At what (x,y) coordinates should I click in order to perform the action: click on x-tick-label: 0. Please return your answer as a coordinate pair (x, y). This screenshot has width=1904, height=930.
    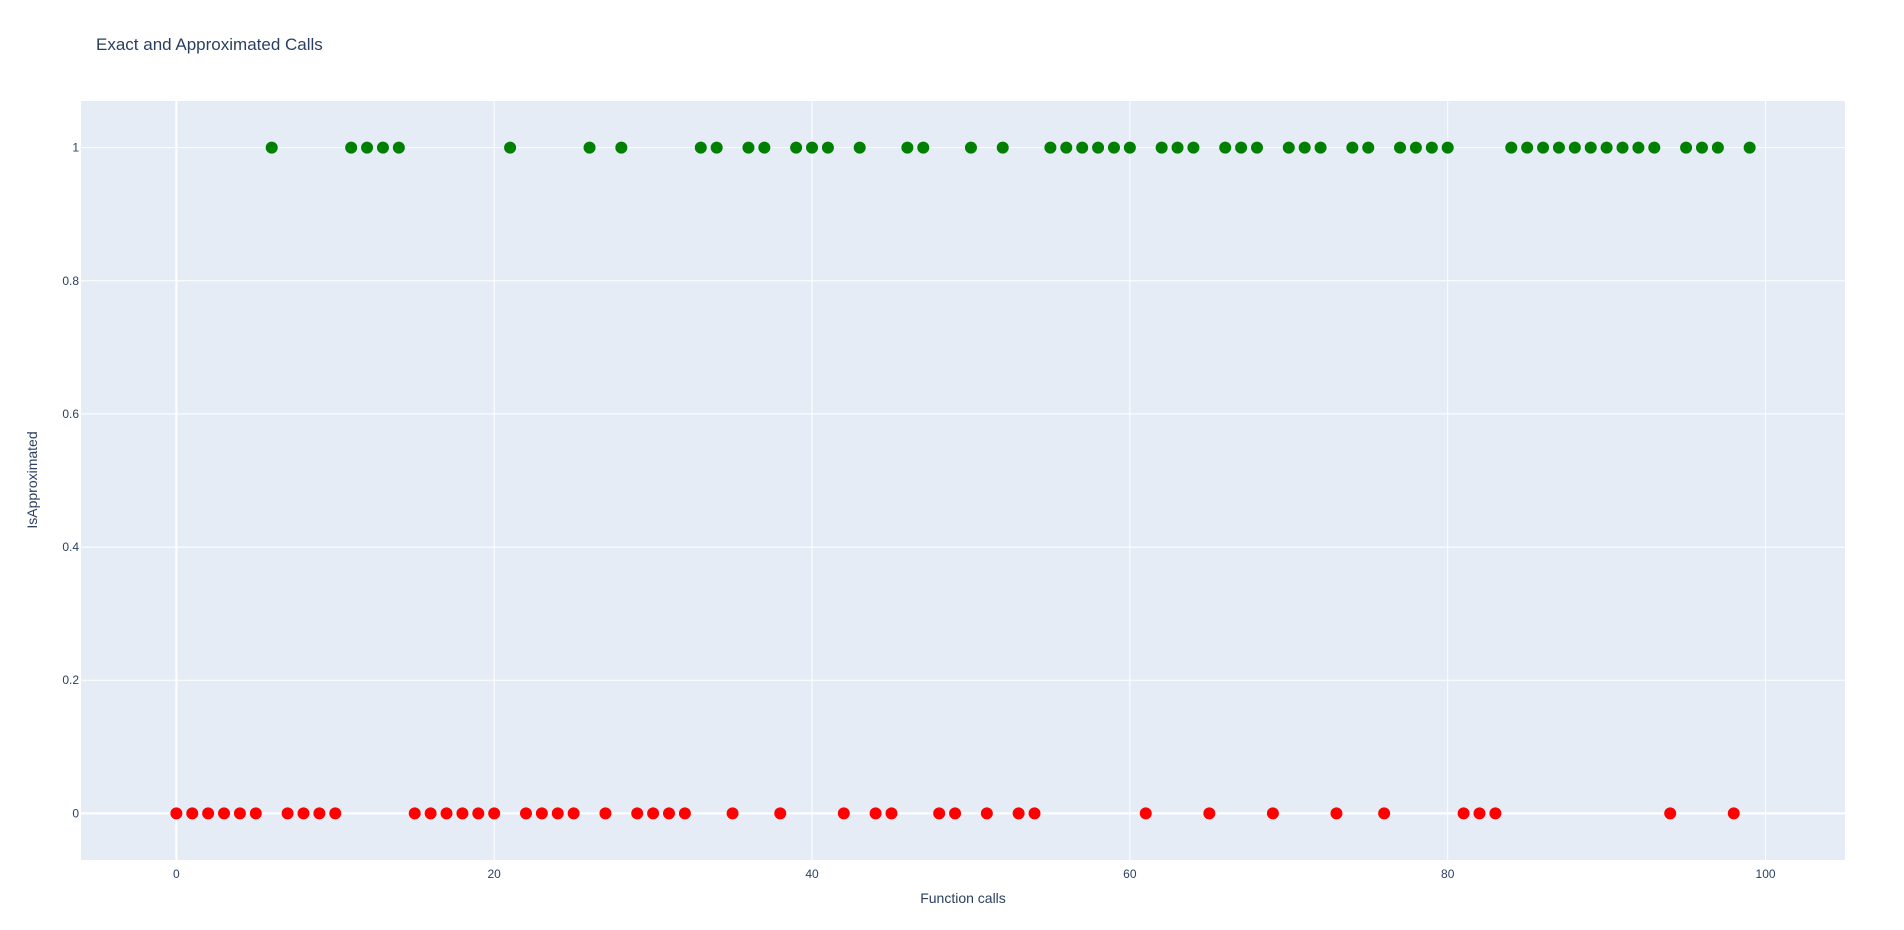
    Looking at the image, I should click on (176, 874).